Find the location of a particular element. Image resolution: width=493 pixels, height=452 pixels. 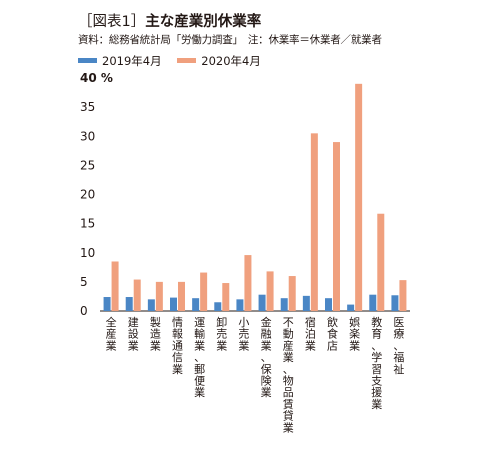

category-label: 動 is located at coordinates (288, 334).